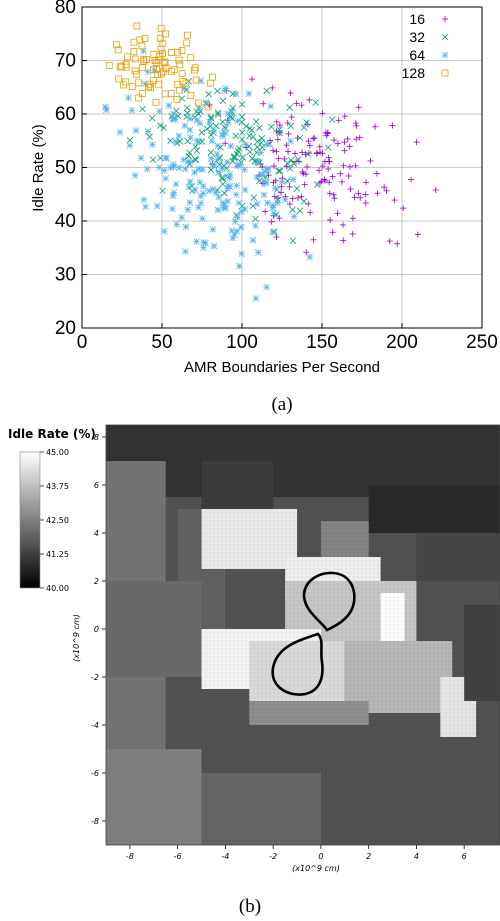 The image size is (500, 921). I want to click on scatter-y-tick-label: 60, so click(65, 114).